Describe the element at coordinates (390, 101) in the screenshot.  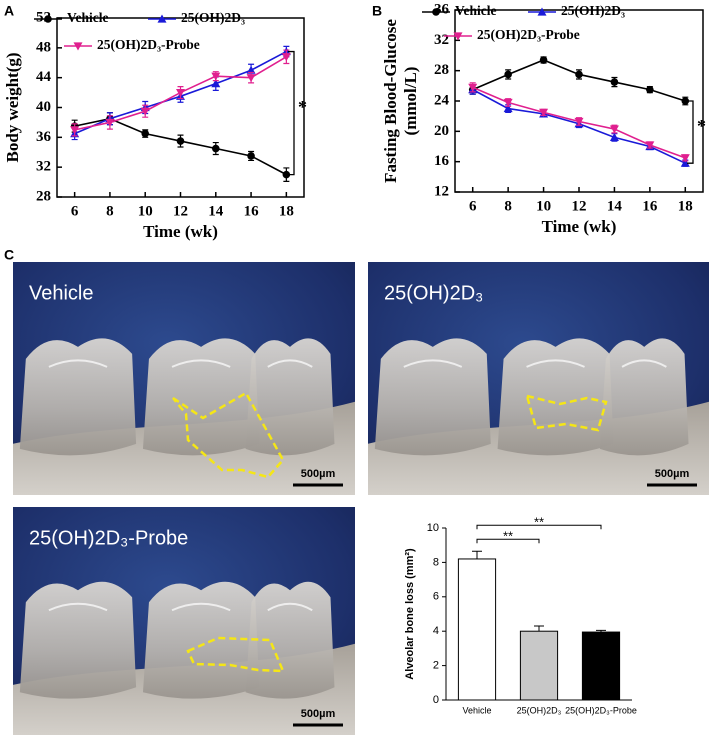
I see `y-axis-label: Fasting Blood-Glucose` at that location.